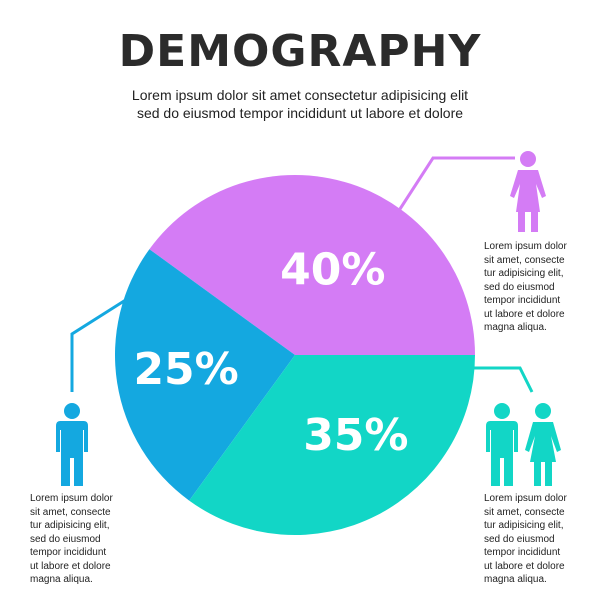 This screenshot has width=600, height=600. What do you see at coordinates (502, 379) in the screenshot?
I see `connector-line-couple` at bounding box center [502, 379].